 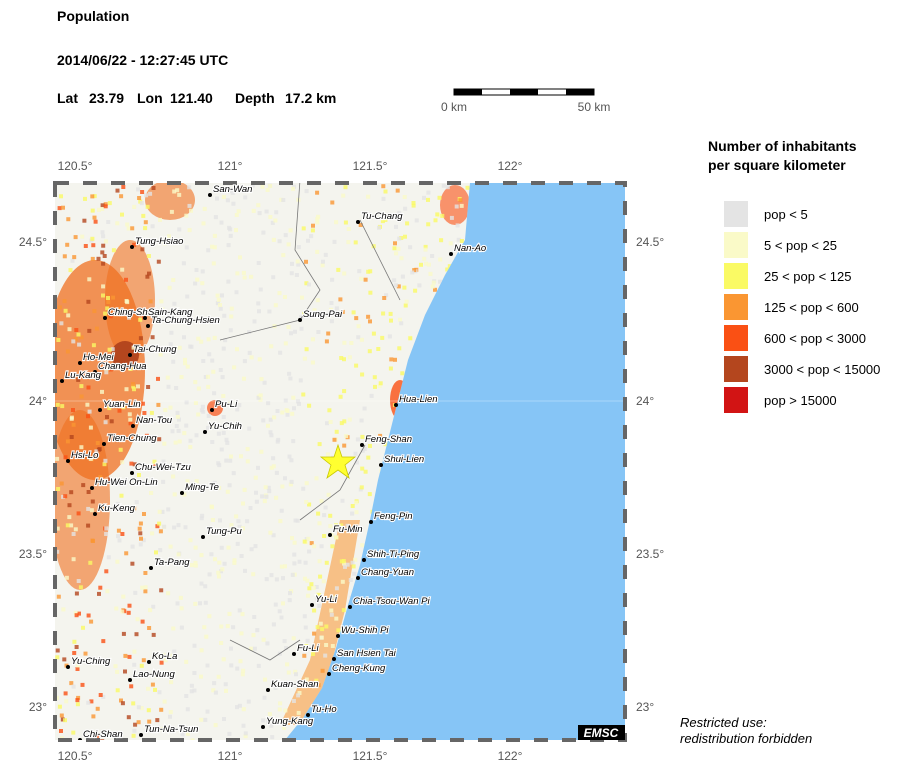 What do you see at coordinates (736, 400) in the screenshot?
I see `legend-swatch` at bounding box center [736, 400].